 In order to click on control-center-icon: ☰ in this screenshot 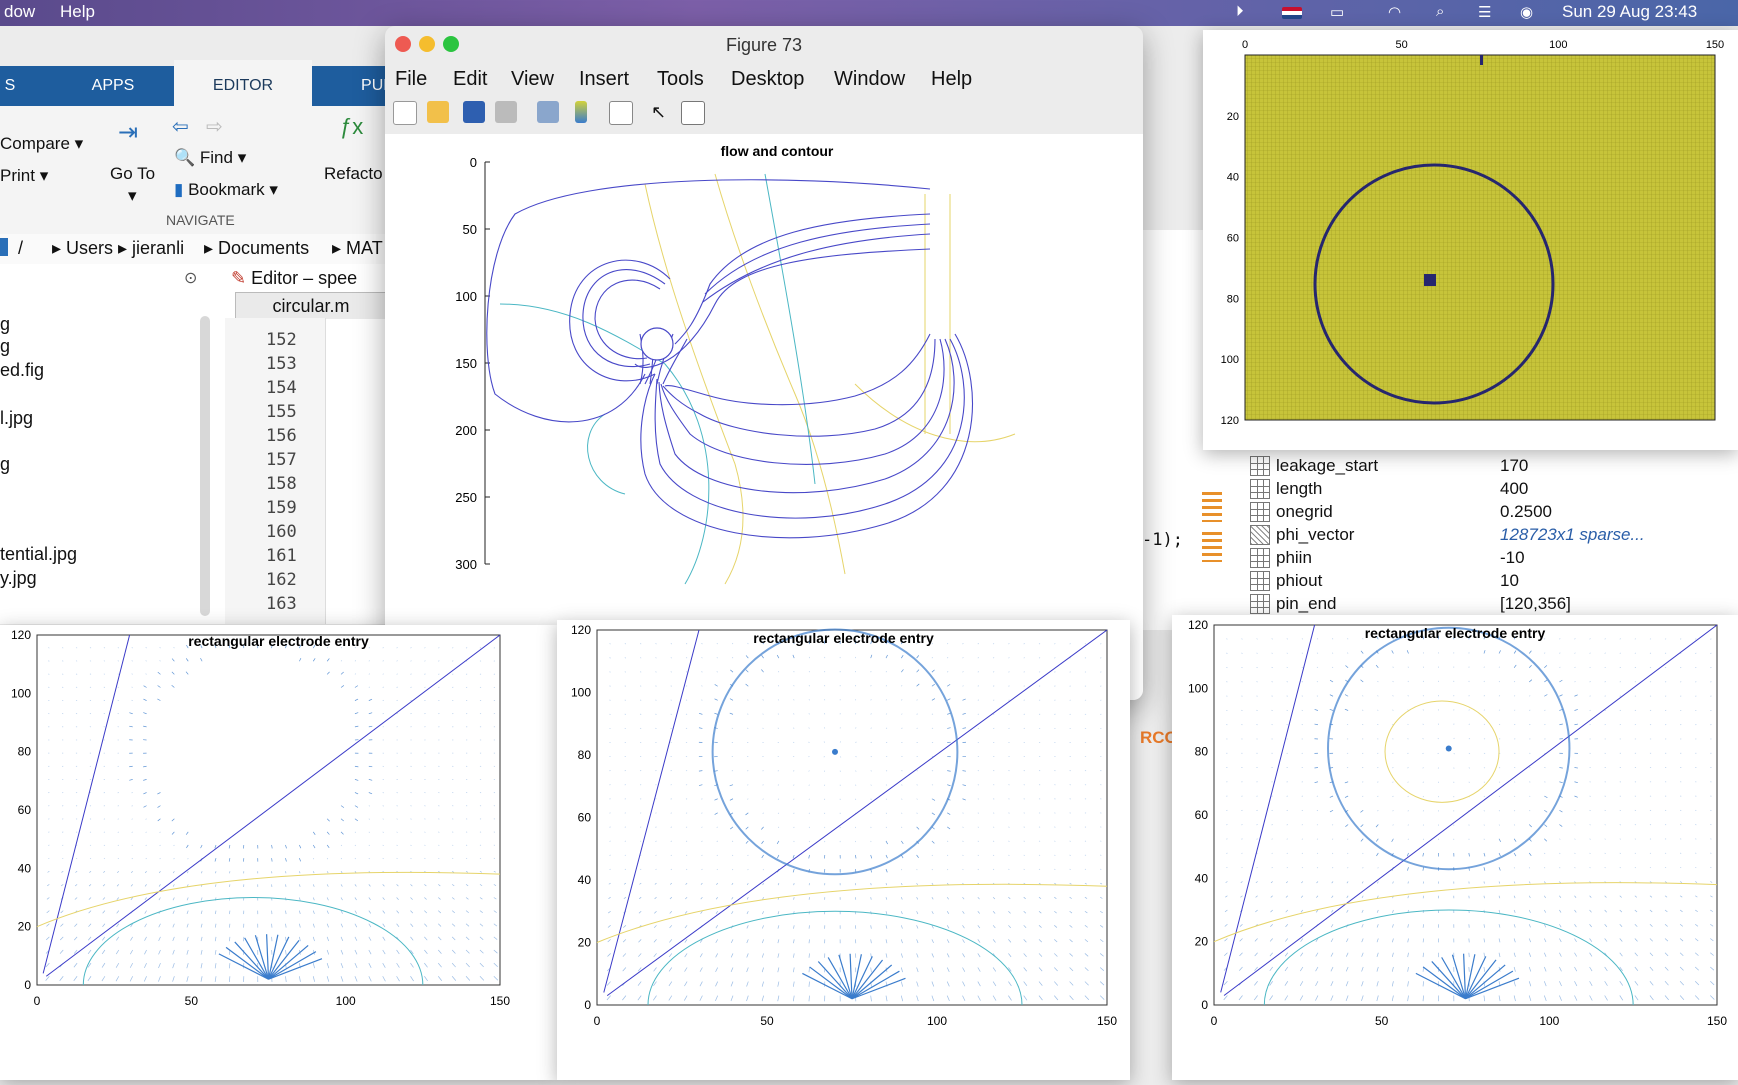, I will do `click(1484, 12)`.